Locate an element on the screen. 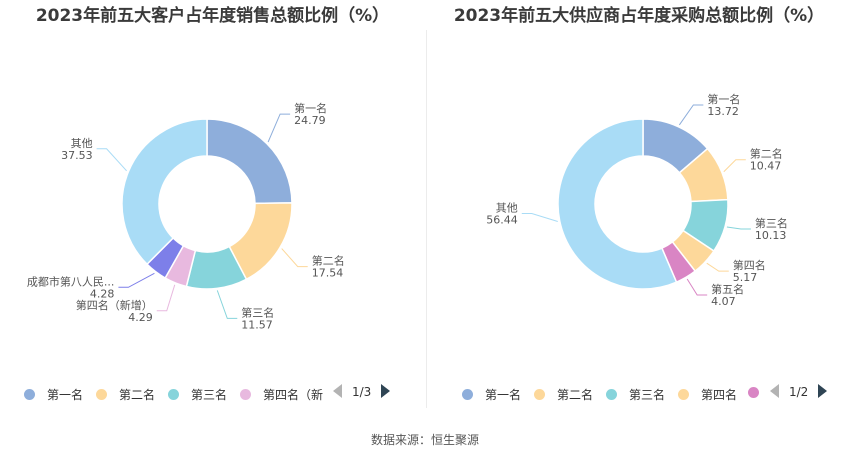 The width and height of the screenshot is (850, 459). legend-item: 第四名 is located at coordinates (707, 395).